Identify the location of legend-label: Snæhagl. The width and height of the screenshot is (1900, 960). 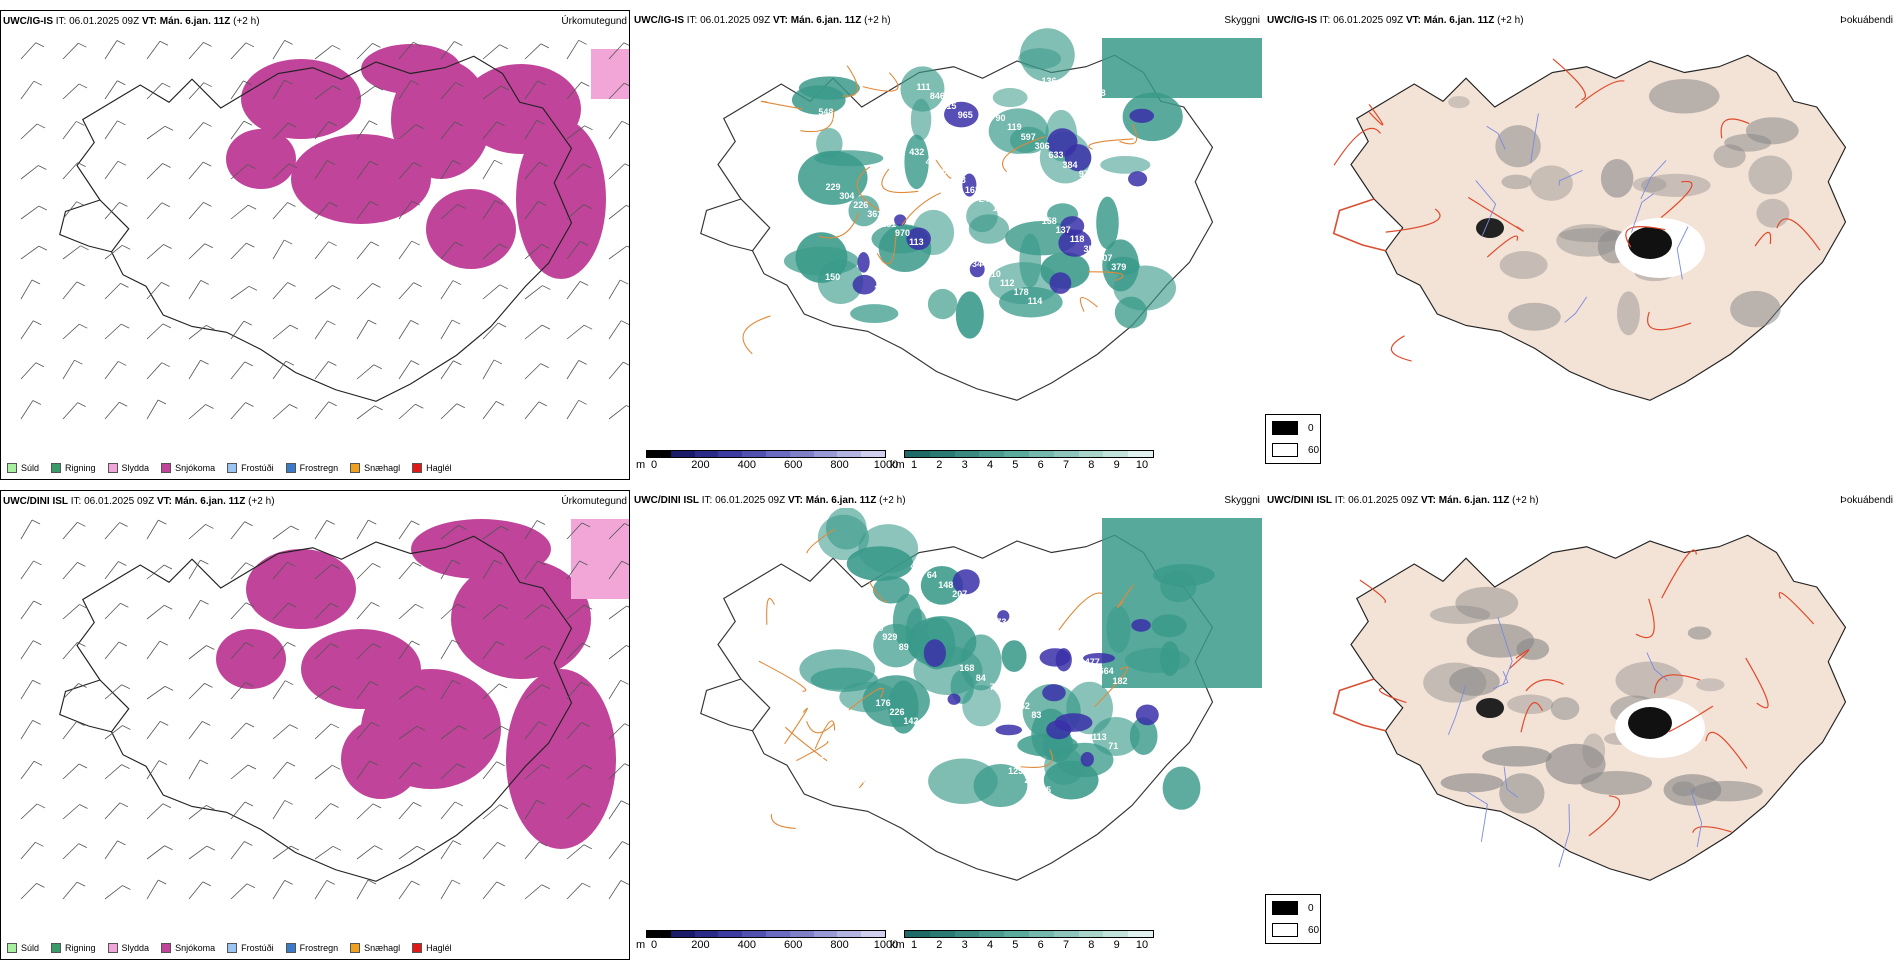
(382, 948).